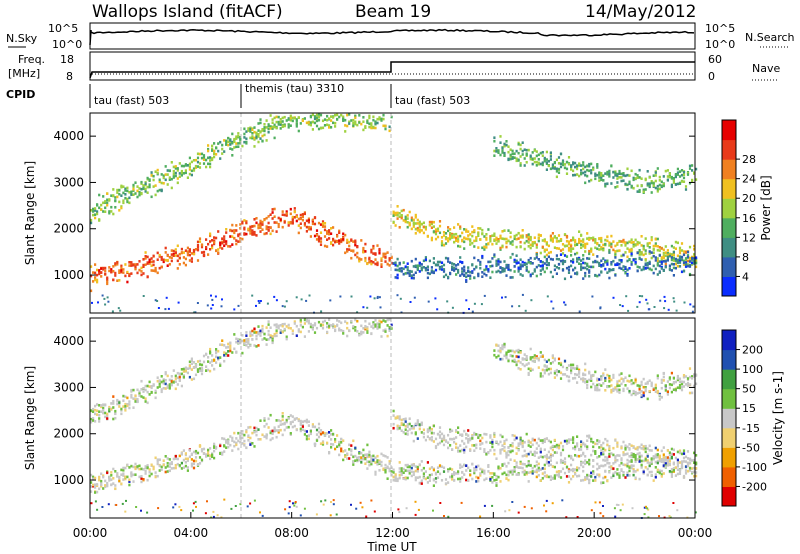  I want to click on power-cell-2053, so click(617, 264).